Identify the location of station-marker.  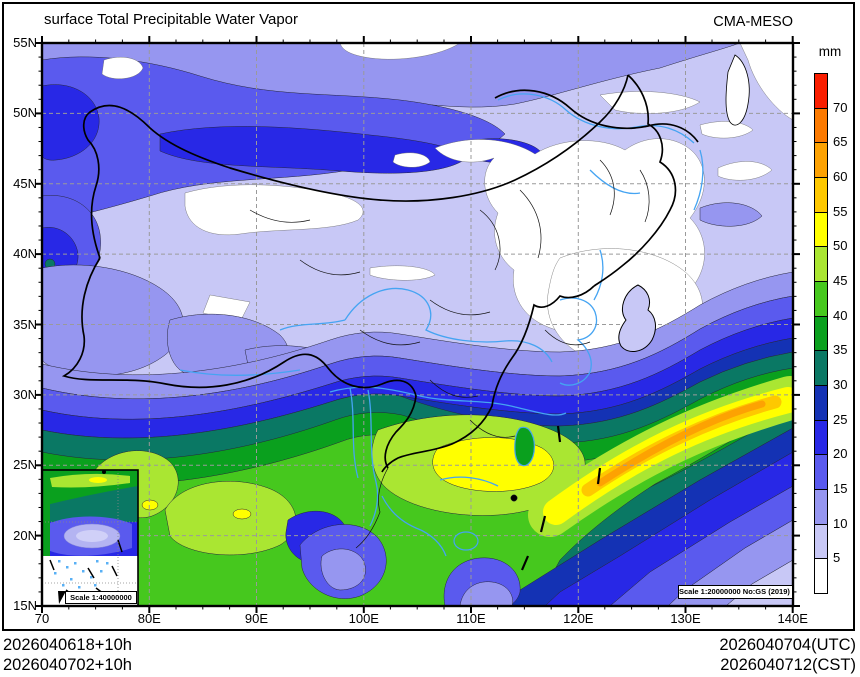
(514, 498).